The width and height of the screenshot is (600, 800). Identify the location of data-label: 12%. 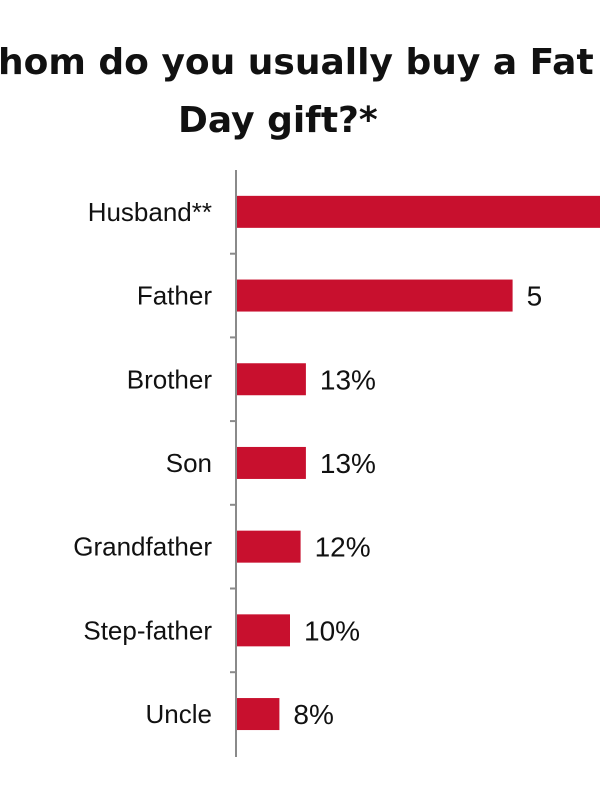
(343, 547).